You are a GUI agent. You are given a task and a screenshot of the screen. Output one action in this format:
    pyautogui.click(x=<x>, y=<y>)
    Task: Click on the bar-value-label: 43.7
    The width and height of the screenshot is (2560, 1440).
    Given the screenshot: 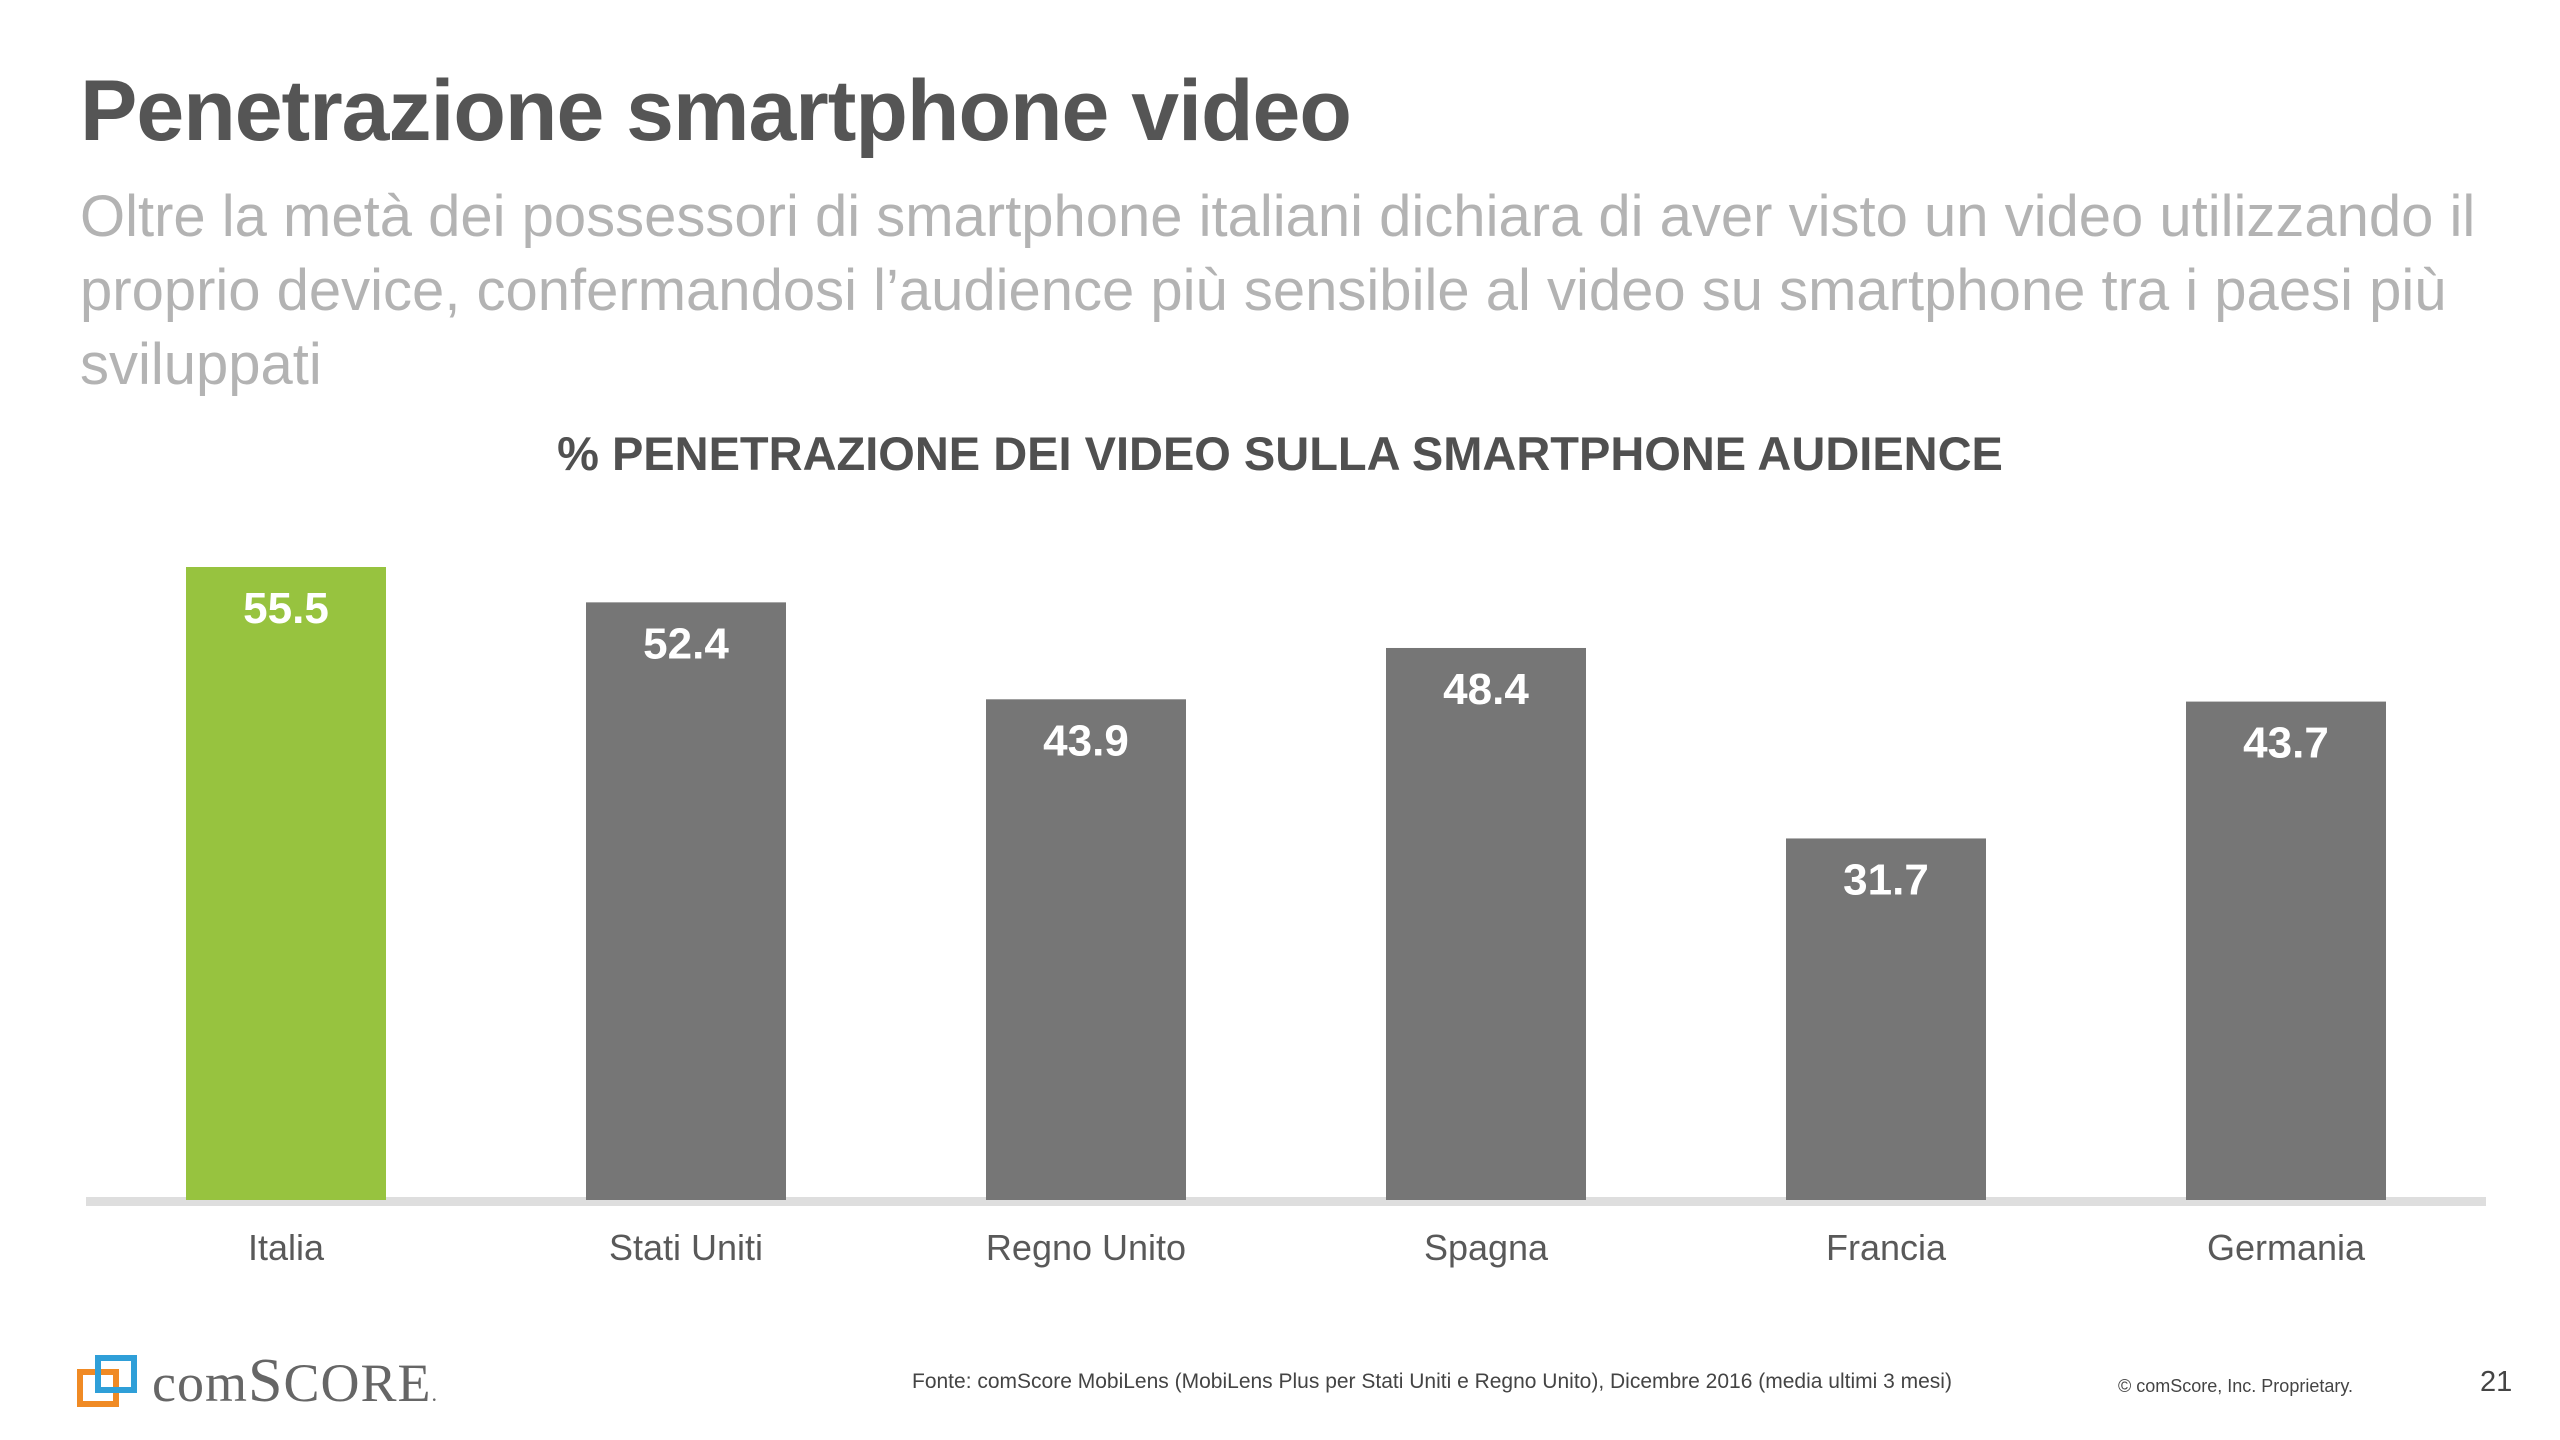 What is the action you would take?
    pyautogui.click(x=2286, y=743)
    